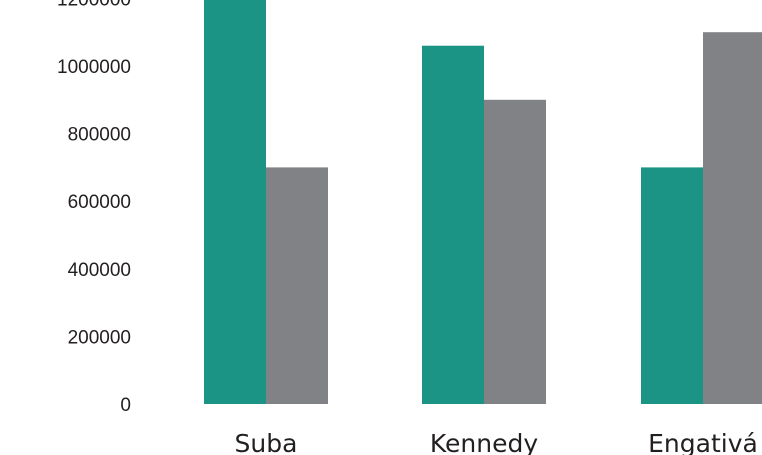  Describe the element at coordinates (99, 135) in the screenshot. I see `y-tick-label: 800000` at that location.